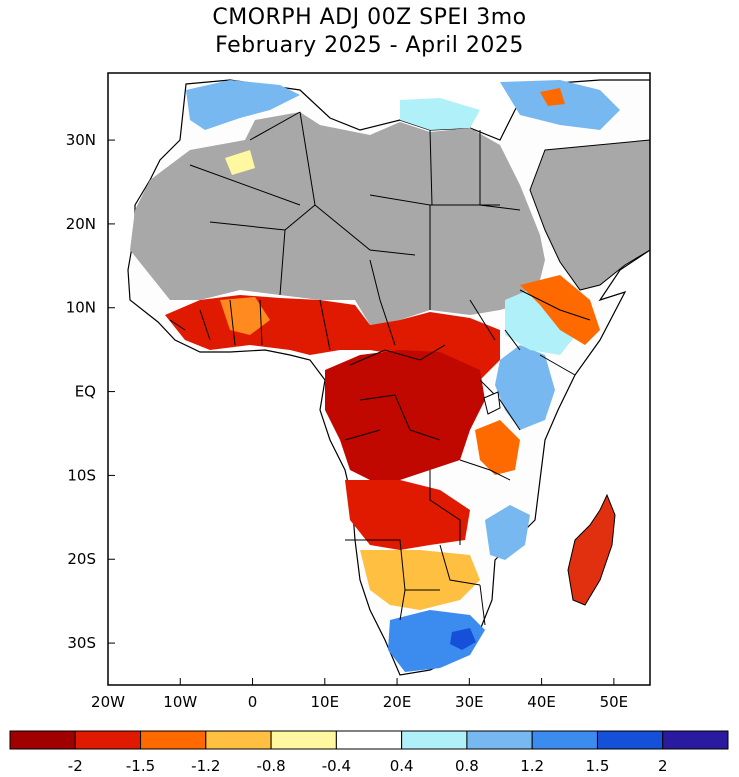 The height and width of the screenshot is (777, 739). What do you see at coordinates (140, 766) in the screenshot?
I see `colorbar-label: -1.5` at bounding box center [140, 766].